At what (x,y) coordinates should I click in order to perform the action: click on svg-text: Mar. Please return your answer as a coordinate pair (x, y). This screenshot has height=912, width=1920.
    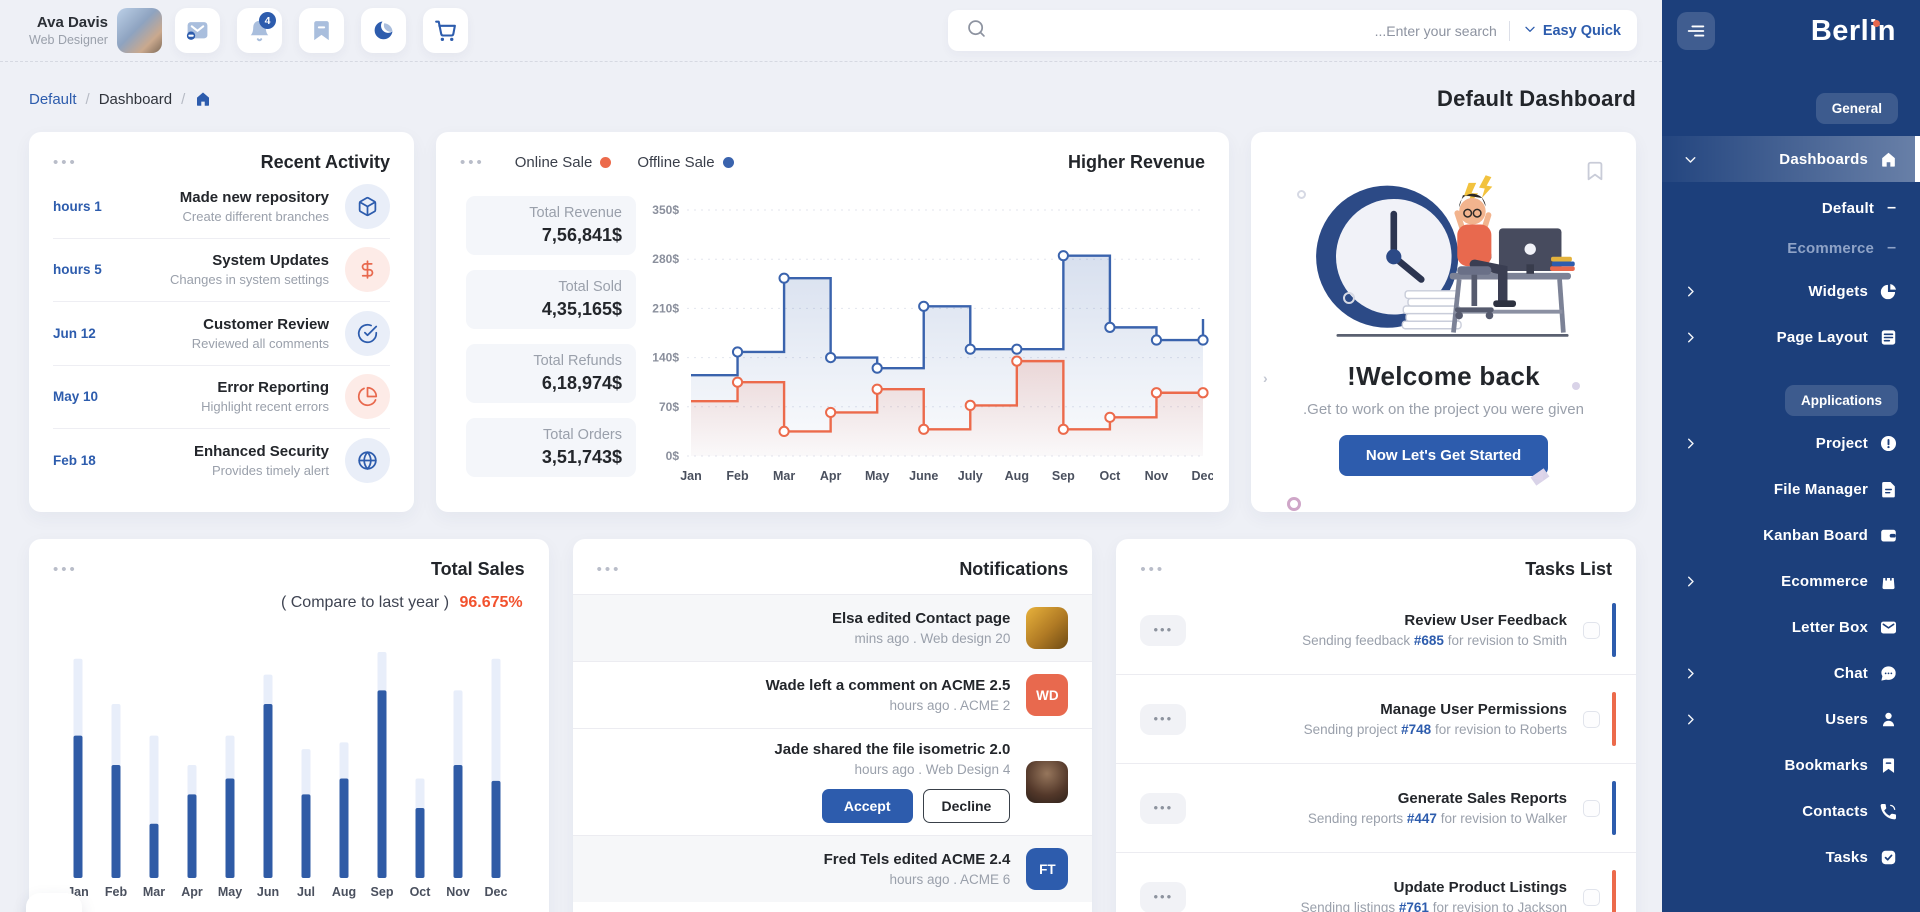
    Looking at the image, I should click on (154, 892).